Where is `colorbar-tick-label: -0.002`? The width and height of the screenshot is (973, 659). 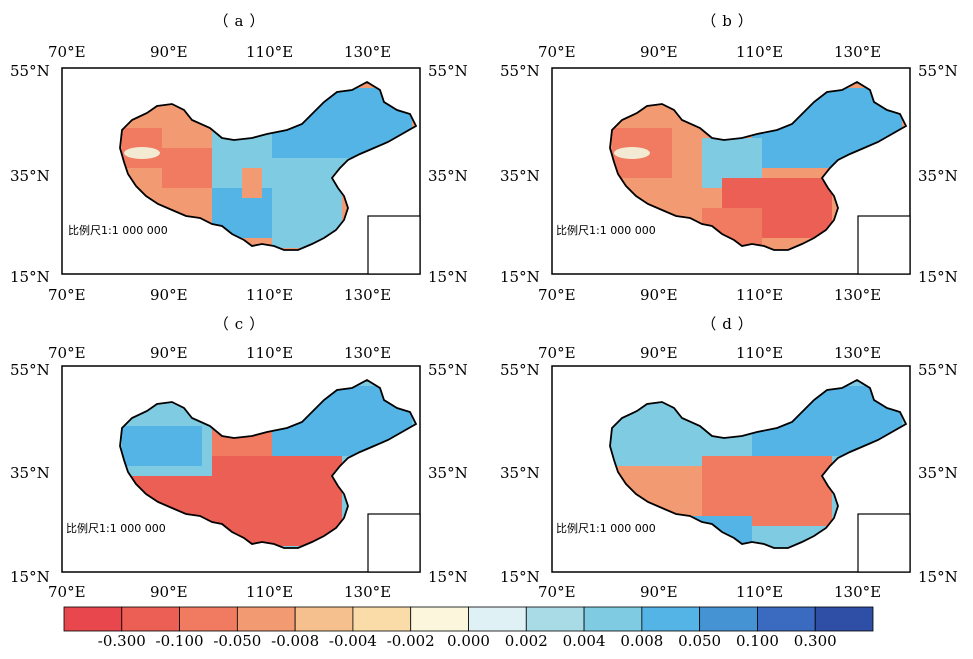
colorbar-tick-label: -0.002 is located at coordinates (410, 641).